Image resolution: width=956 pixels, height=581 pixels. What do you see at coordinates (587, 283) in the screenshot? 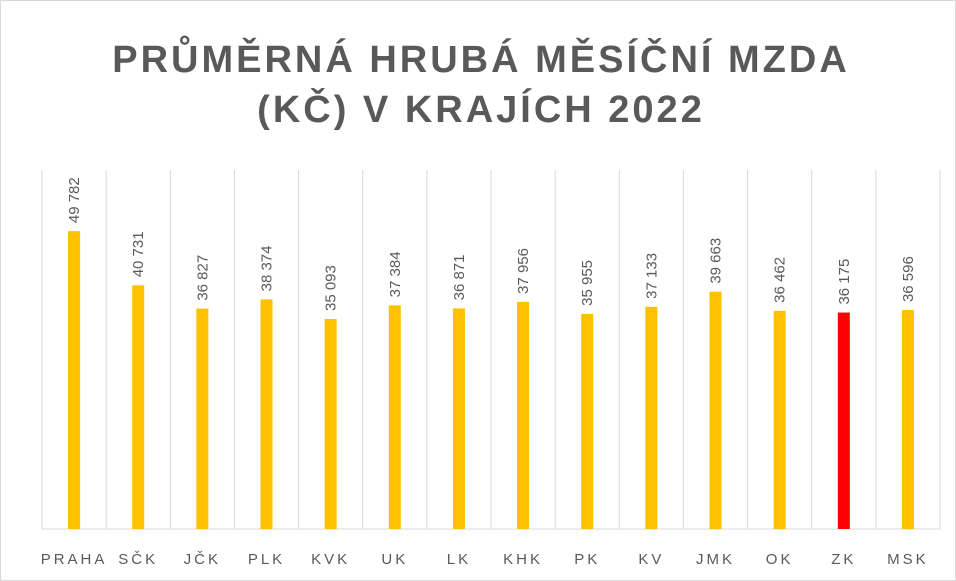
I see `data-label: 35 955` at bounding box center [587, 283].